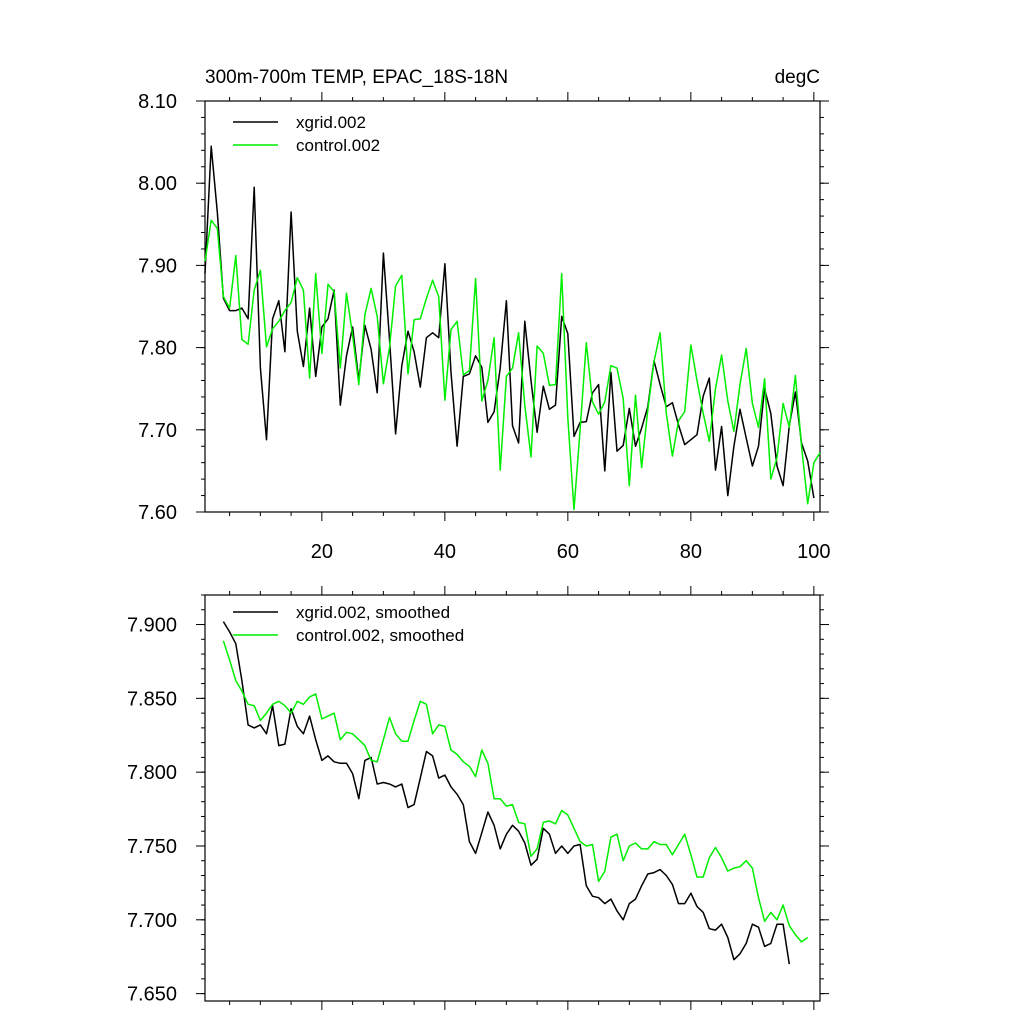 Image resolution: width=1024 pixels, height=1024 pixels. Describe the element at coordinates (445, 552) in the screenshot. I see `x-tick-label: 40` at that location.